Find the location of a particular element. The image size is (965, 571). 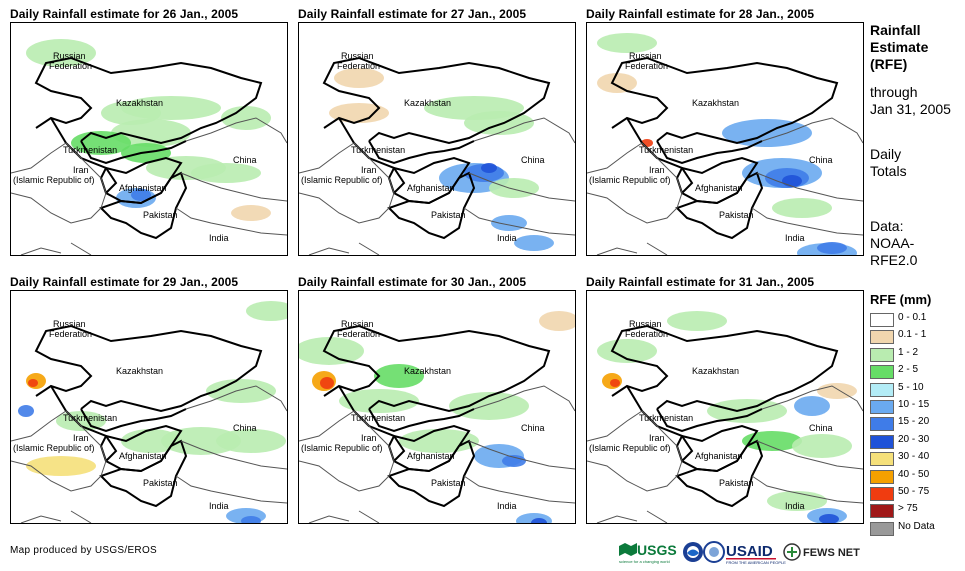

legend-item: 15 - 20 is located at coordinates (917, 423).